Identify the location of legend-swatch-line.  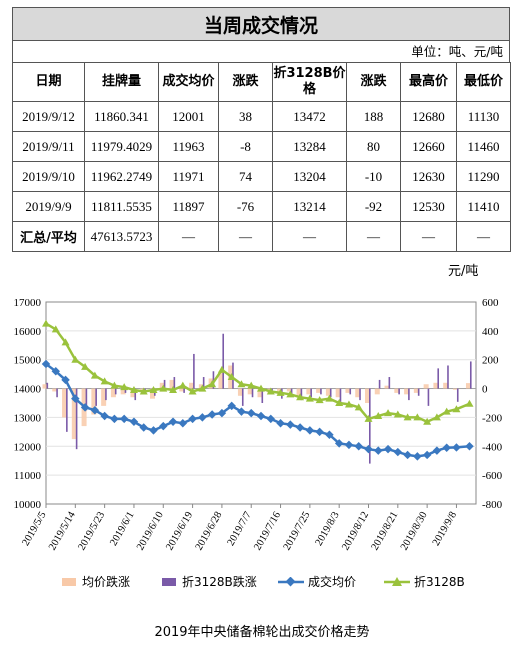
(397, 581).